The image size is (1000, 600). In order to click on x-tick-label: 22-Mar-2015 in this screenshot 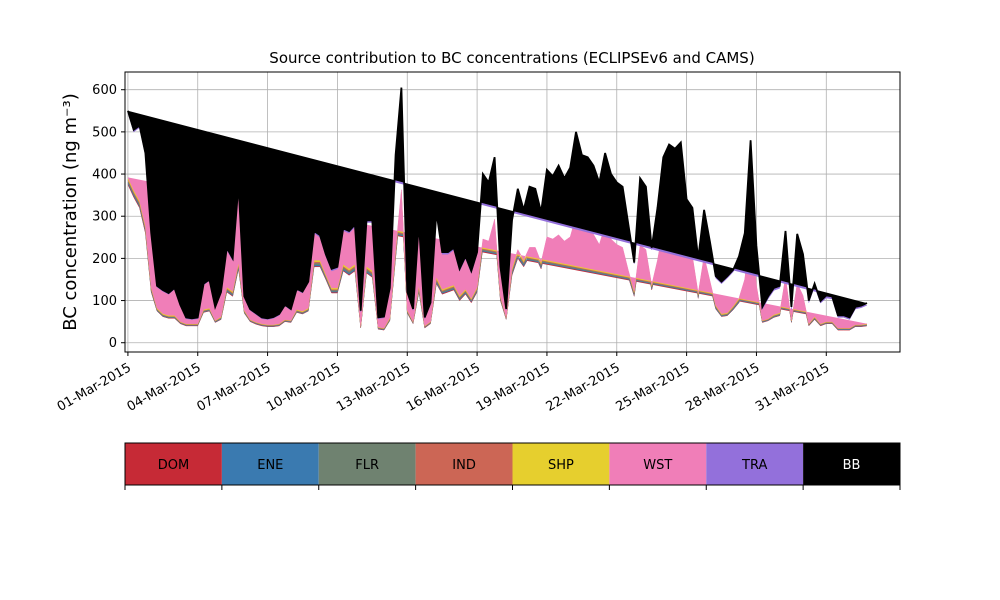, I will do `click(583, 387)`.